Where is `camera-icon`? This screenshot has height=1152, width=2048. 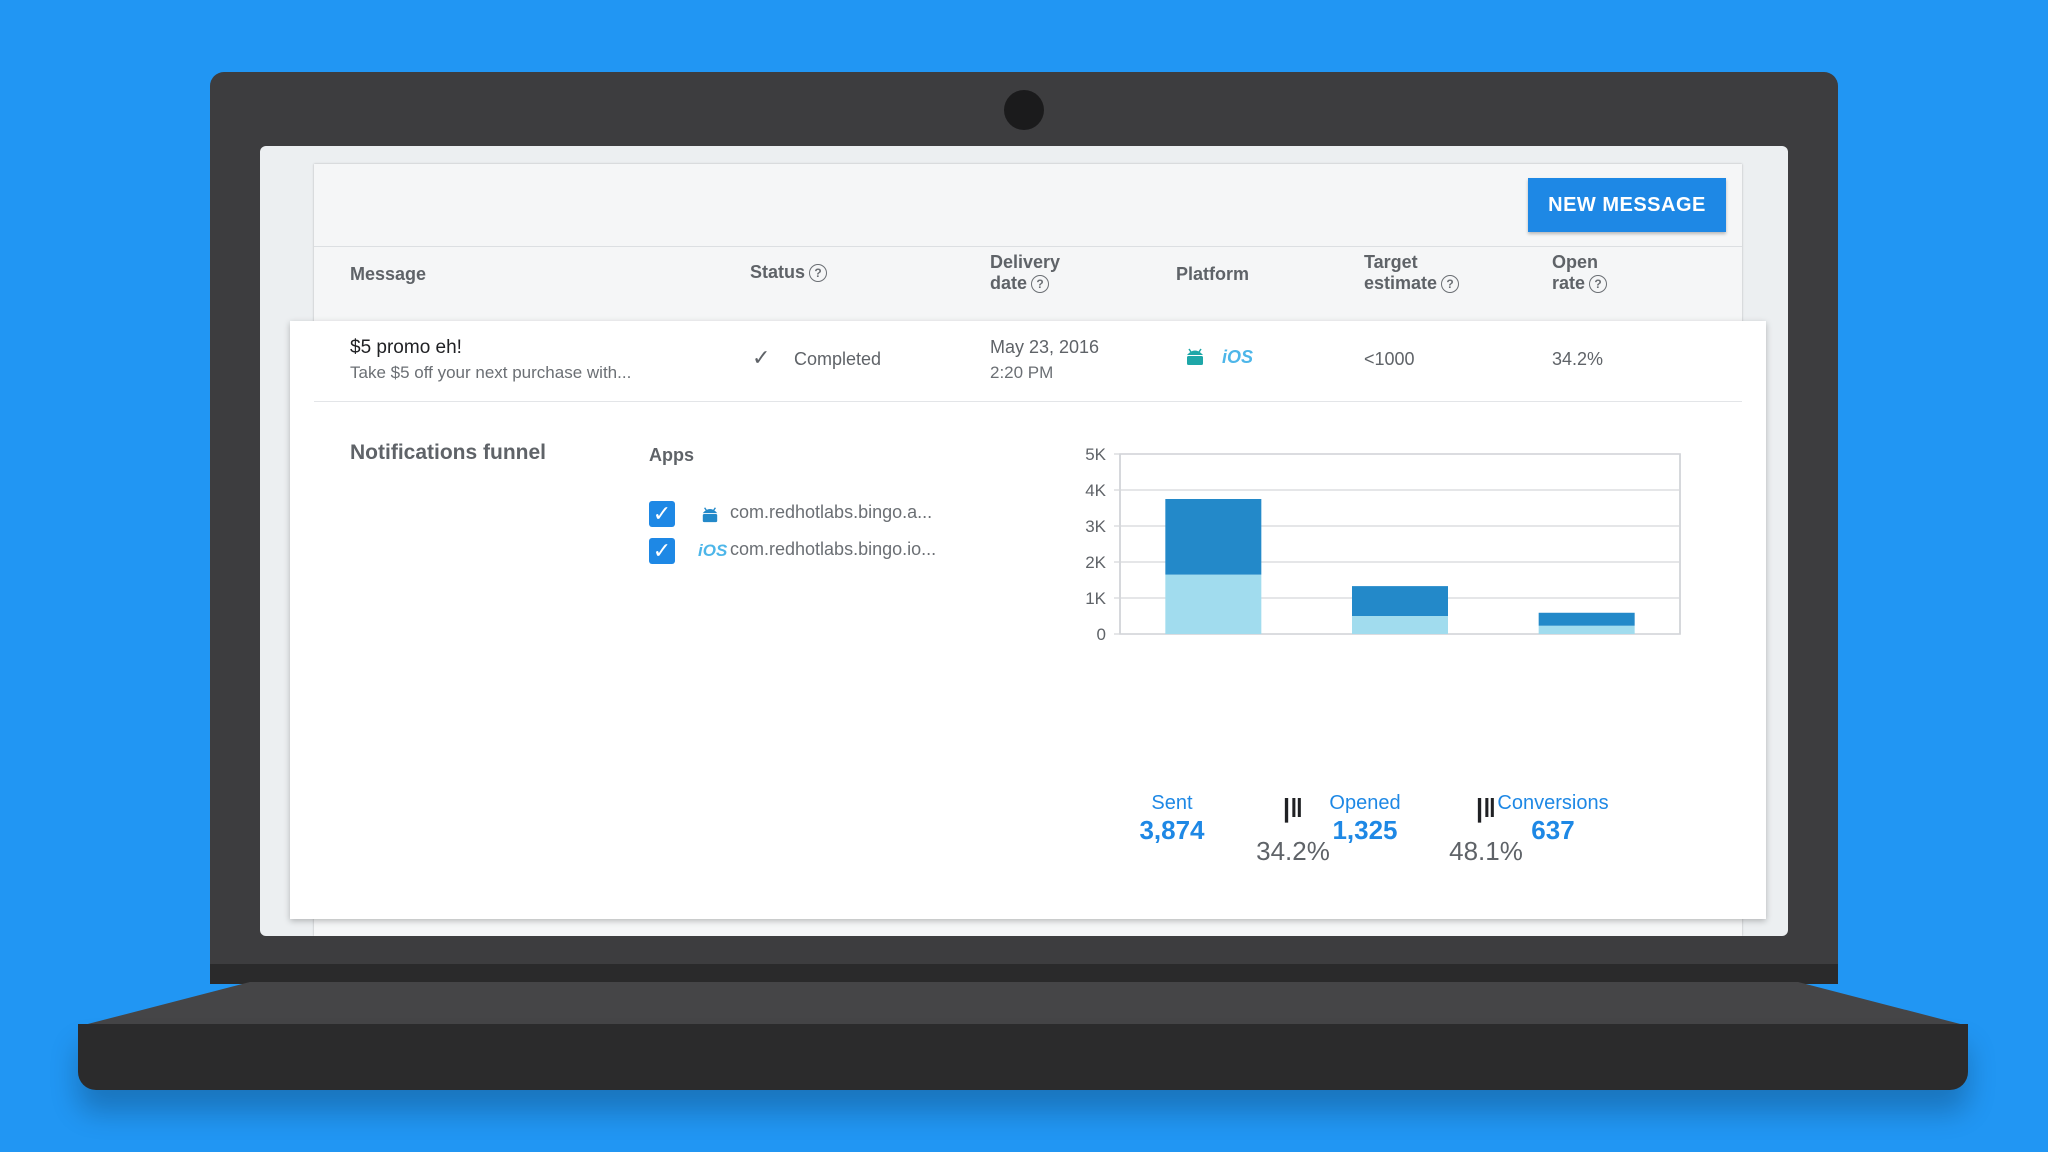 camera-icon is located at coordinates (1024, 110).